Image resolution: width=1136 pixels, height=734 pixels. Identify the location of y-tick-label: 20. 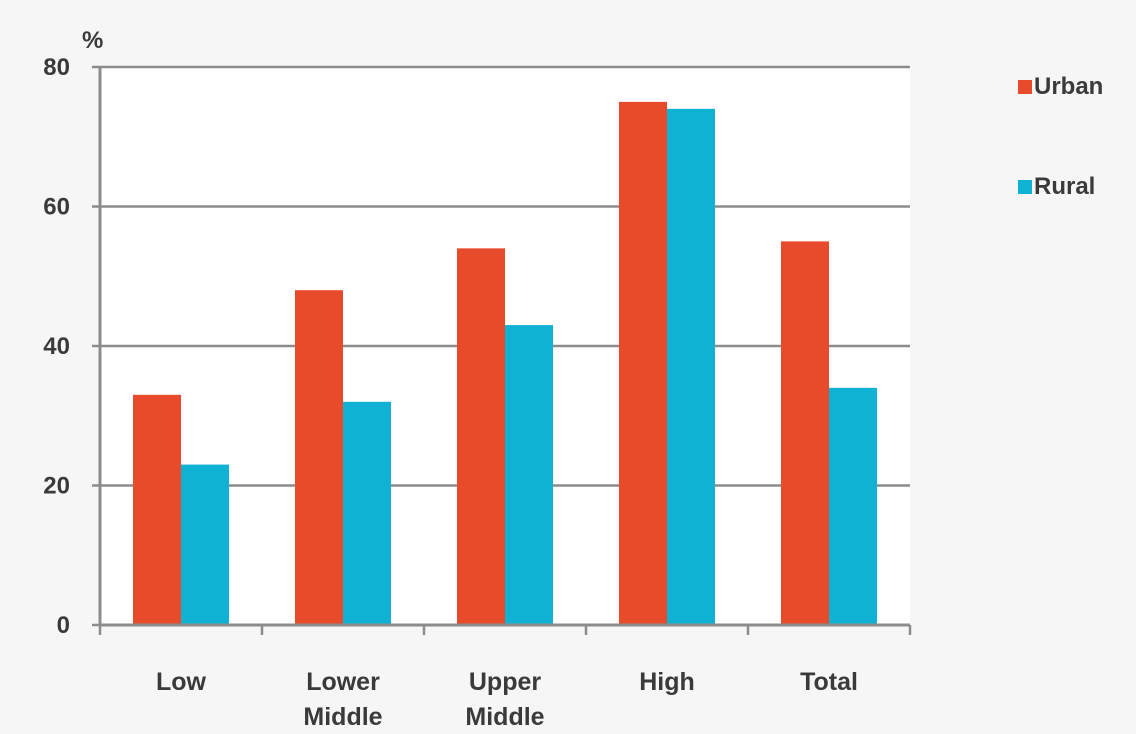
(56, 486).